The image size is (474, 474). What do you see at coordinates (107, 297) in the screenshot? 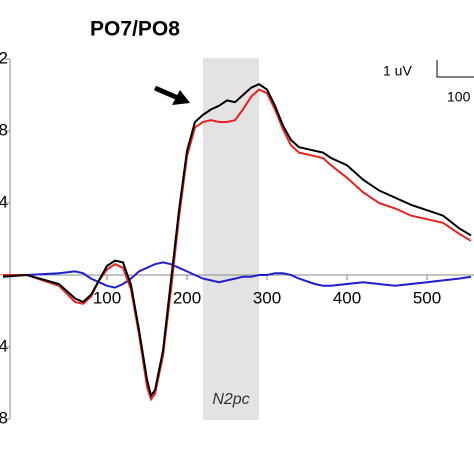
I see `x-tick-label: 100` at bounding box center [107, 297].